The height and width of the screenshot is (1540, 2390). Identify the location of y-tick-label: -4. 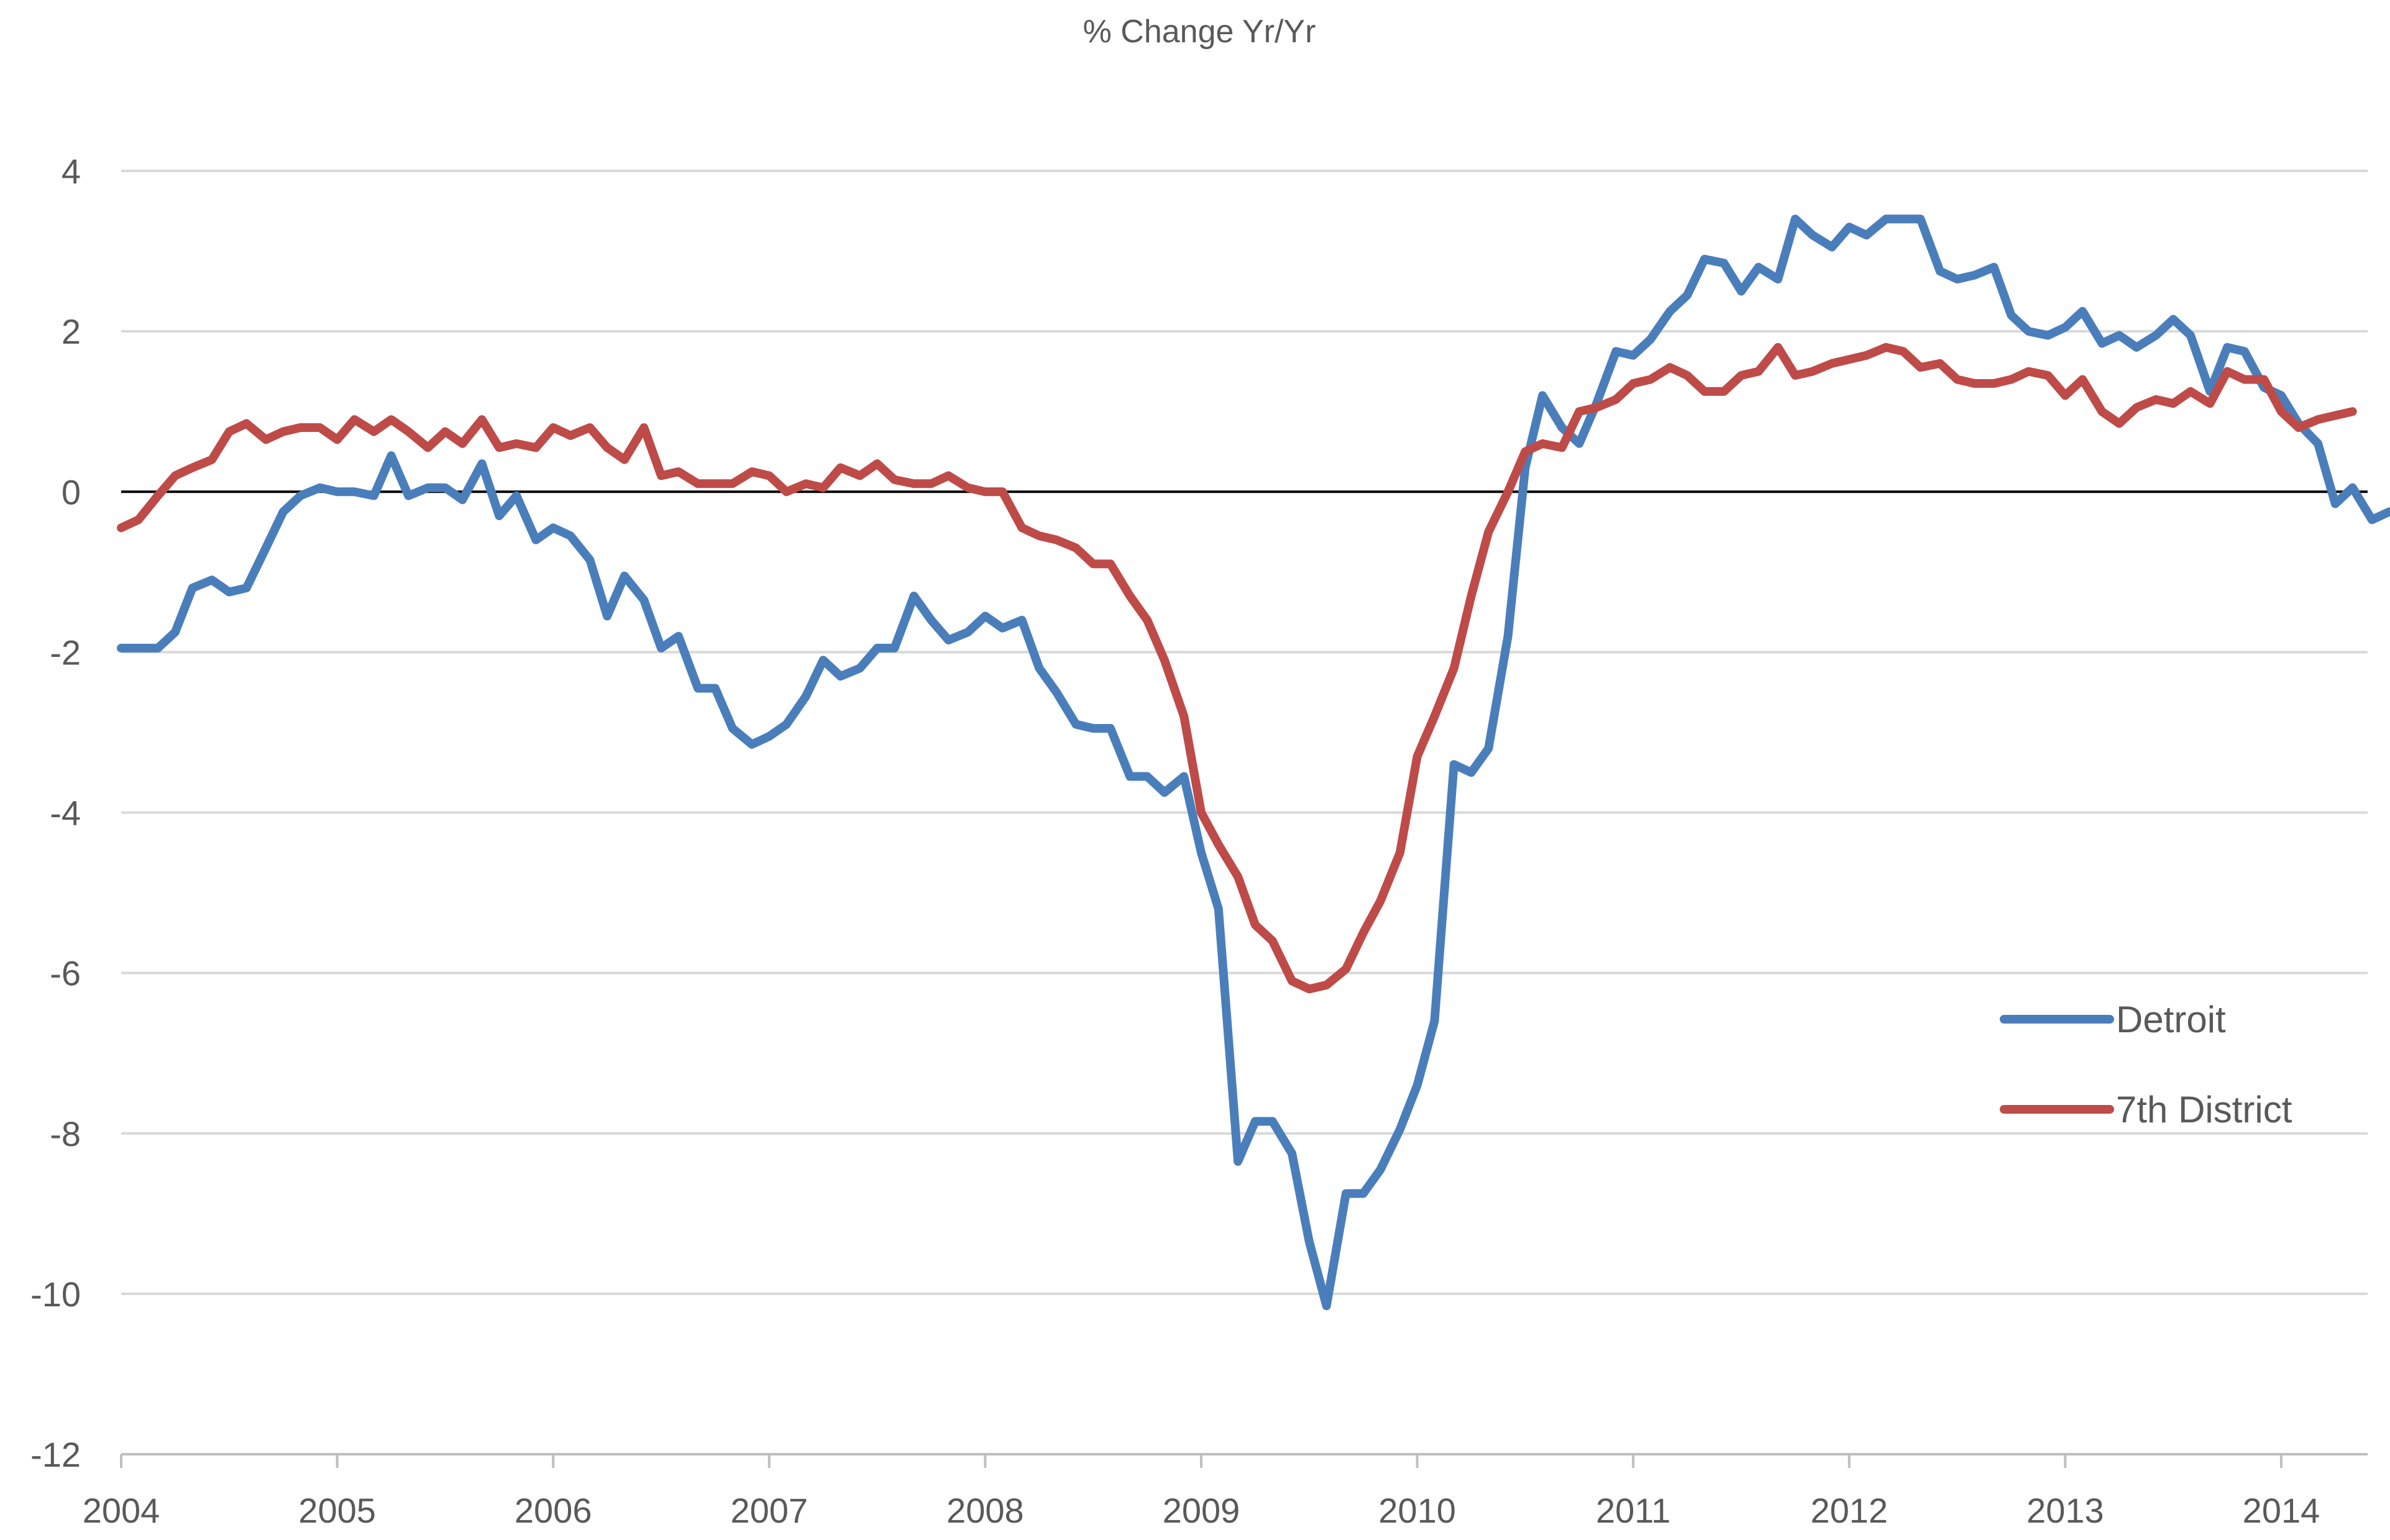
(65, 814).